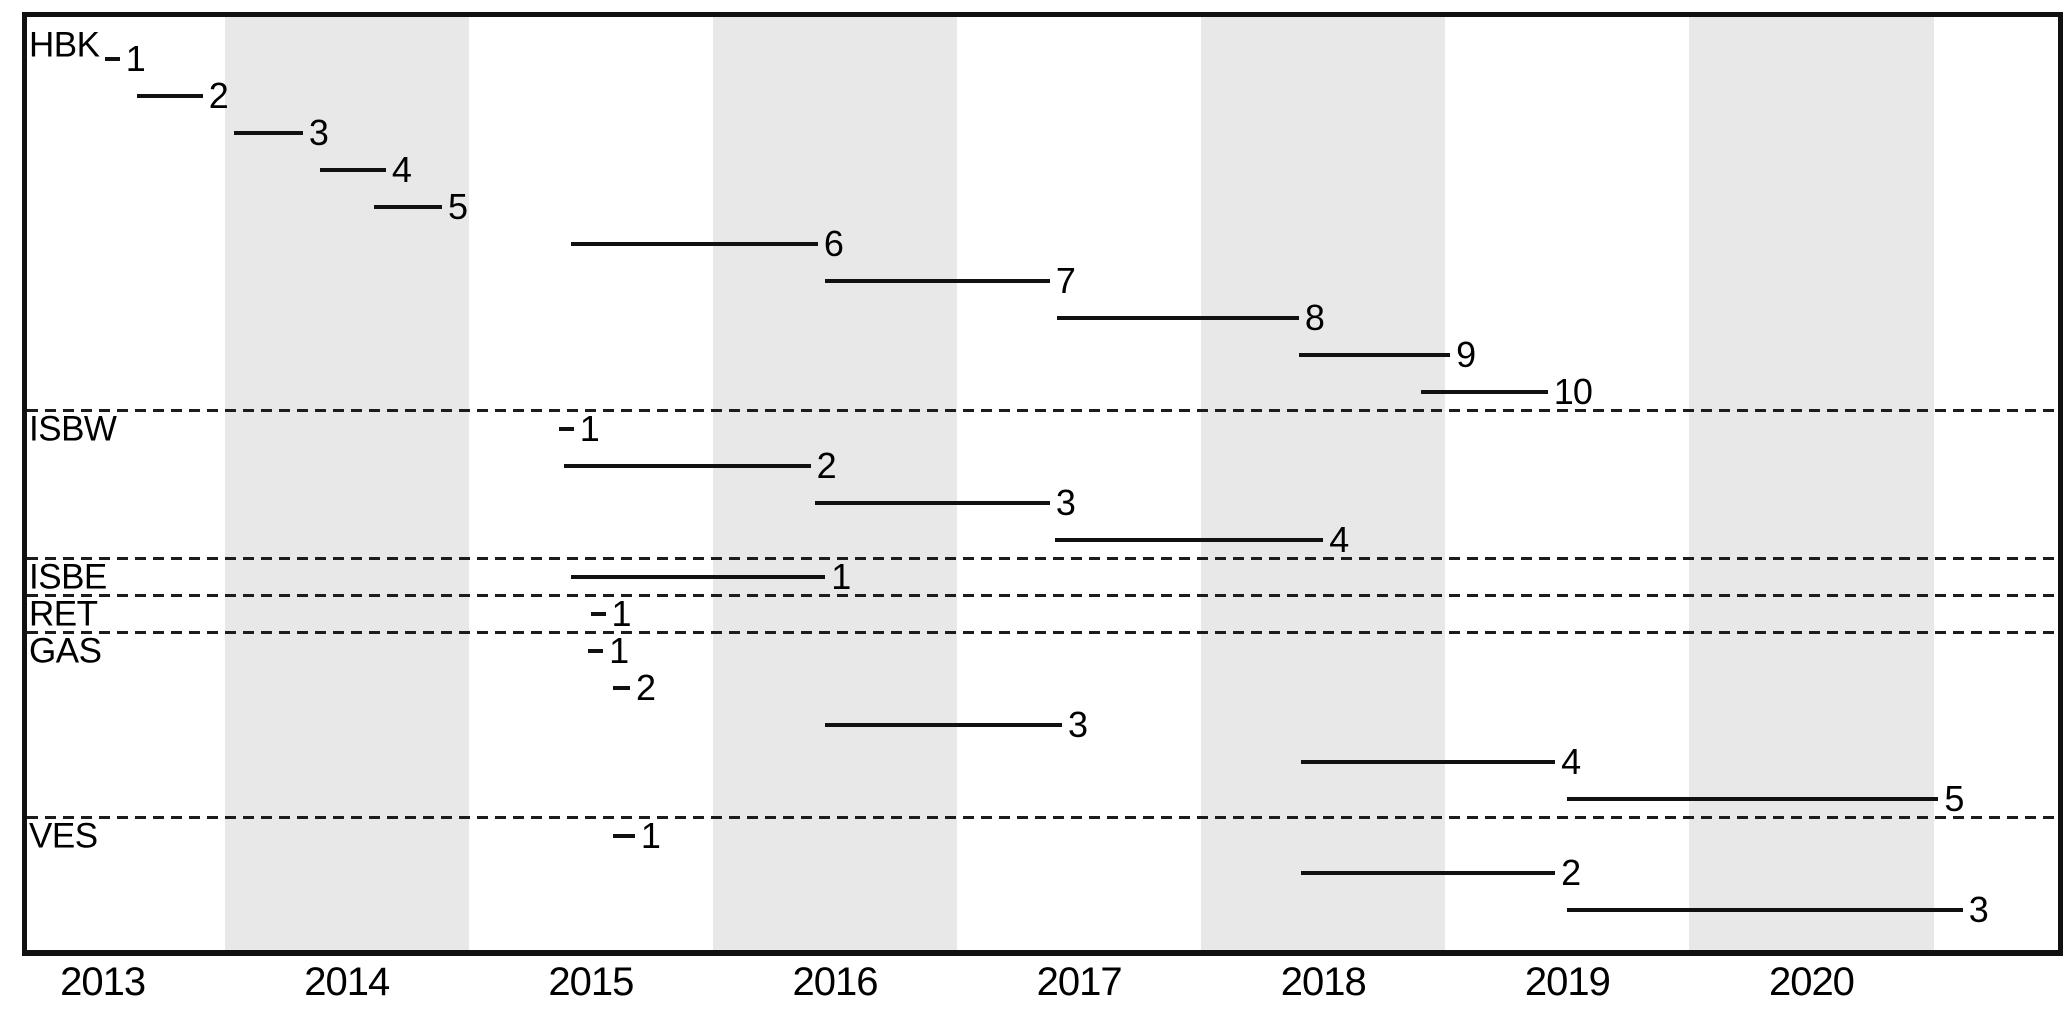  I want to click on group-label-isbw: ISBW, so click(73, 429).